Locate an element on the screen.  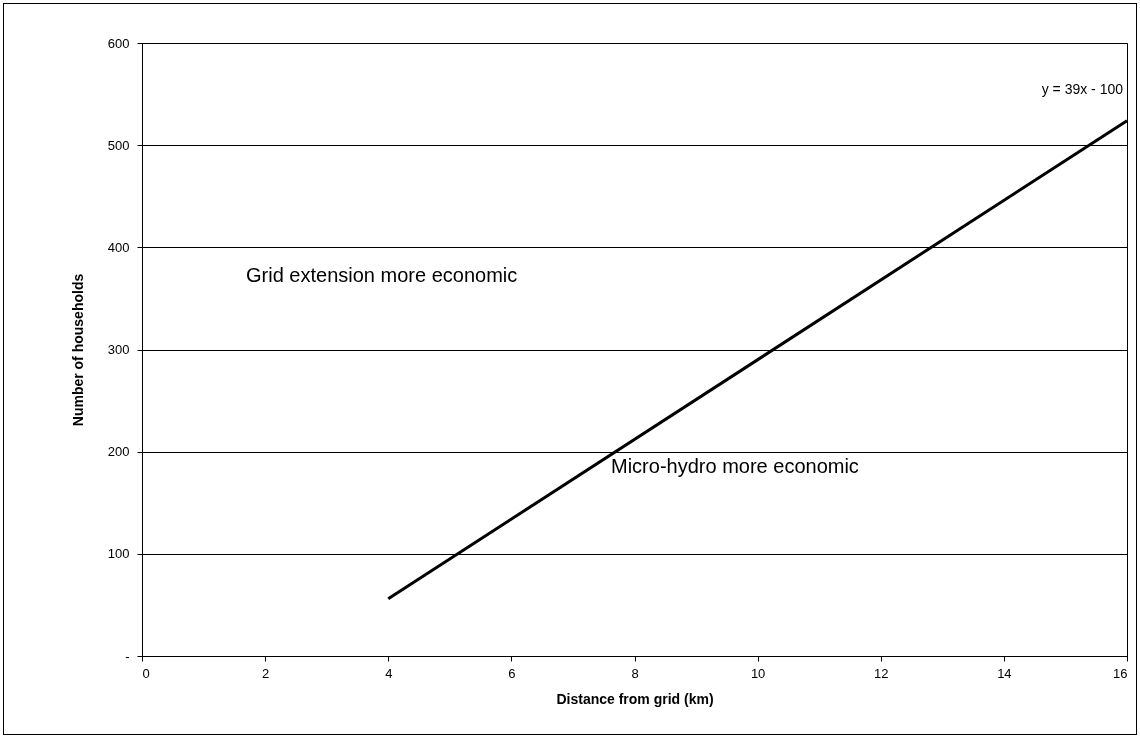
x-tick-label: 2 is located at coordinates (266, 673).